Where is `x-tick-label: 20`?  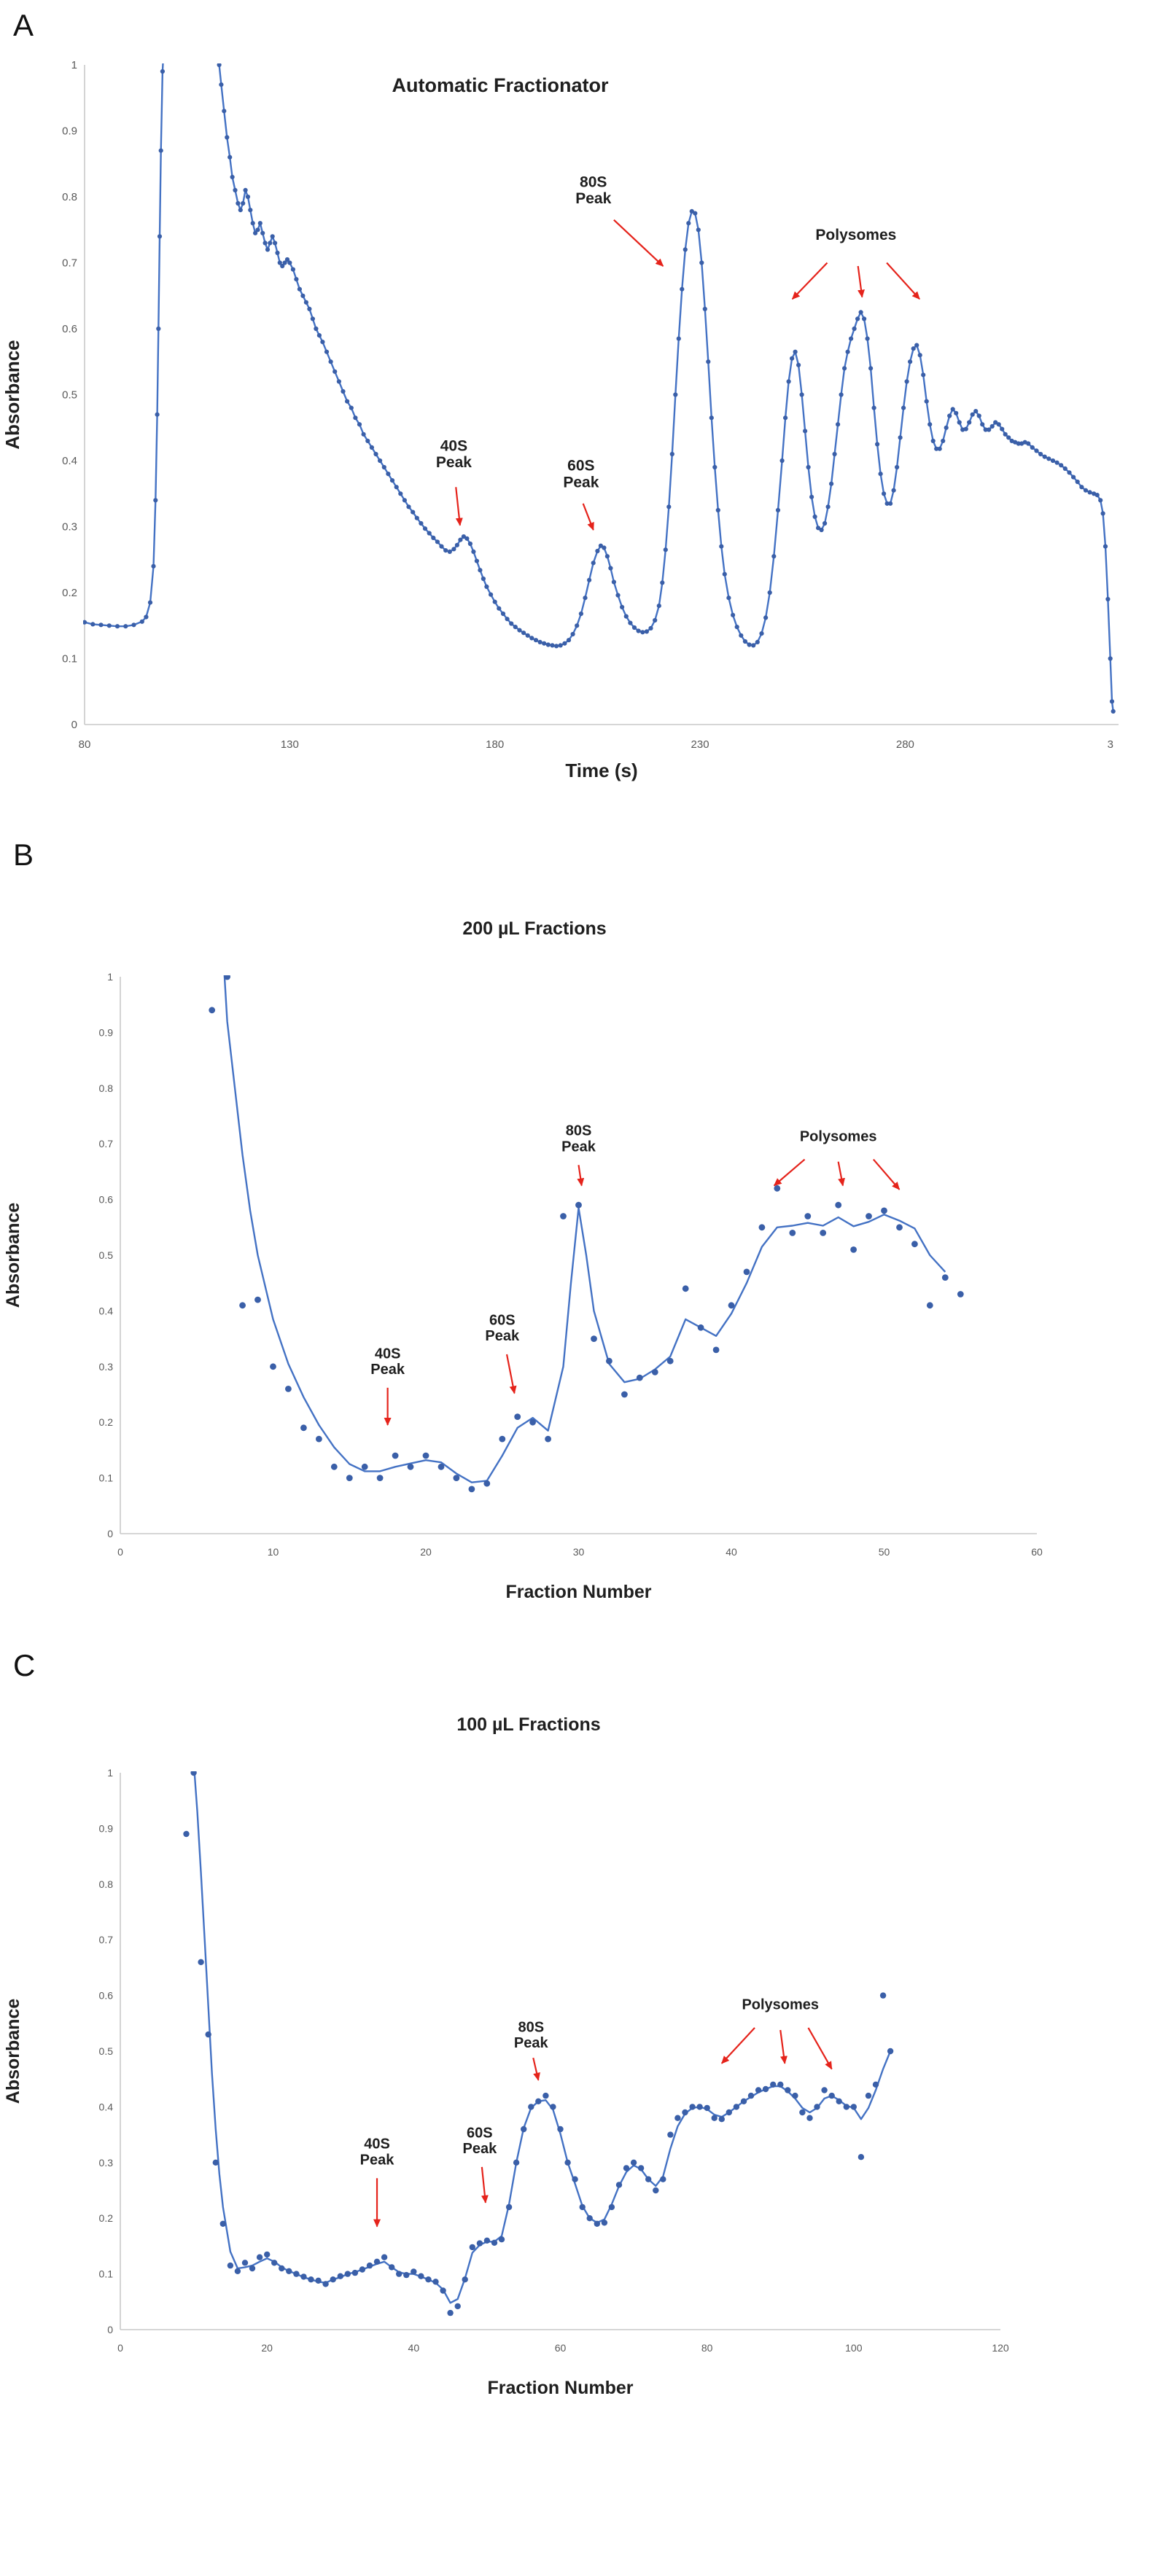 x-tick-label: 20 is located at coordinates (267, 2348).